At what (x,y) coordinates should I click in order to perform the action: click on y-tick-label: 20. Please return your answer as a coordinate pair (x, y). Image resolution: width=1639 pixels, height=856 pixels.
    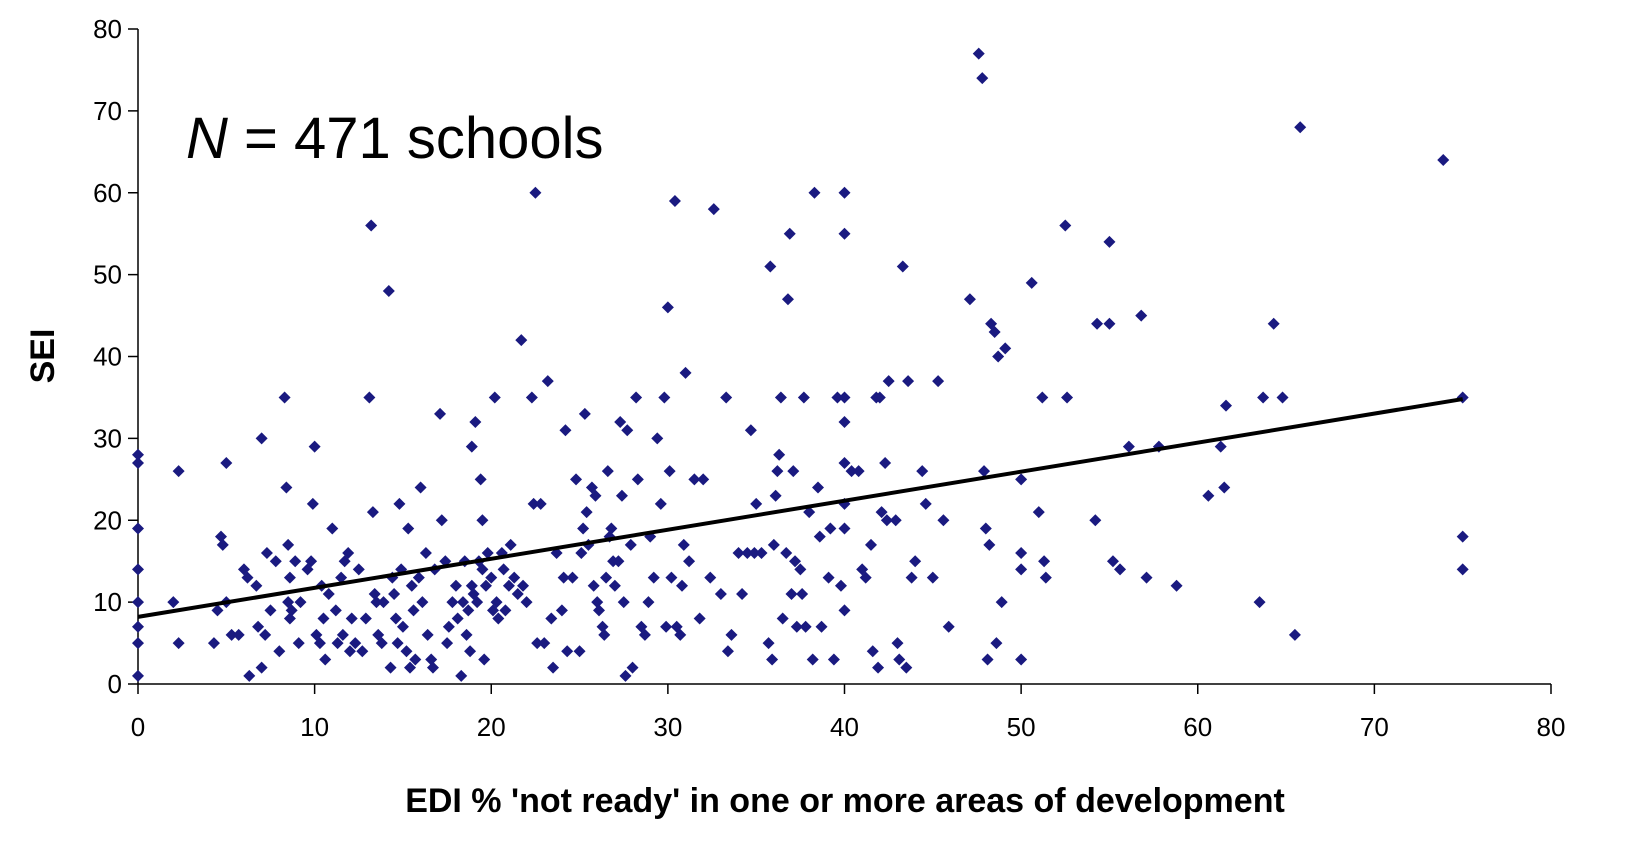
    Looking at the image, I should click on (107, 520).